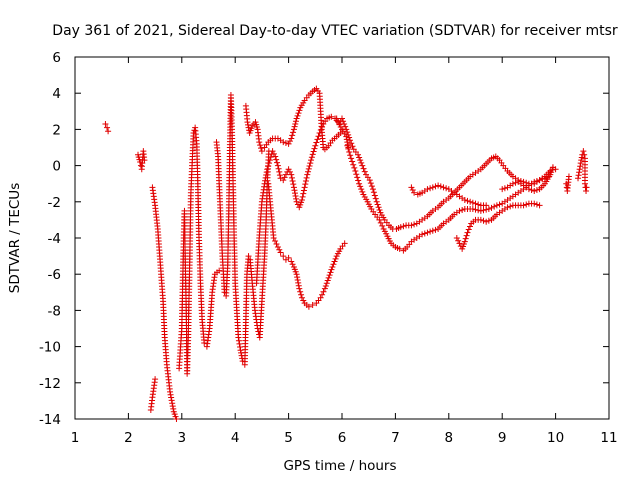 The height and width of the screenshot is (480, 640). I want to click on x-tick-label: 3, so click(182, 438).